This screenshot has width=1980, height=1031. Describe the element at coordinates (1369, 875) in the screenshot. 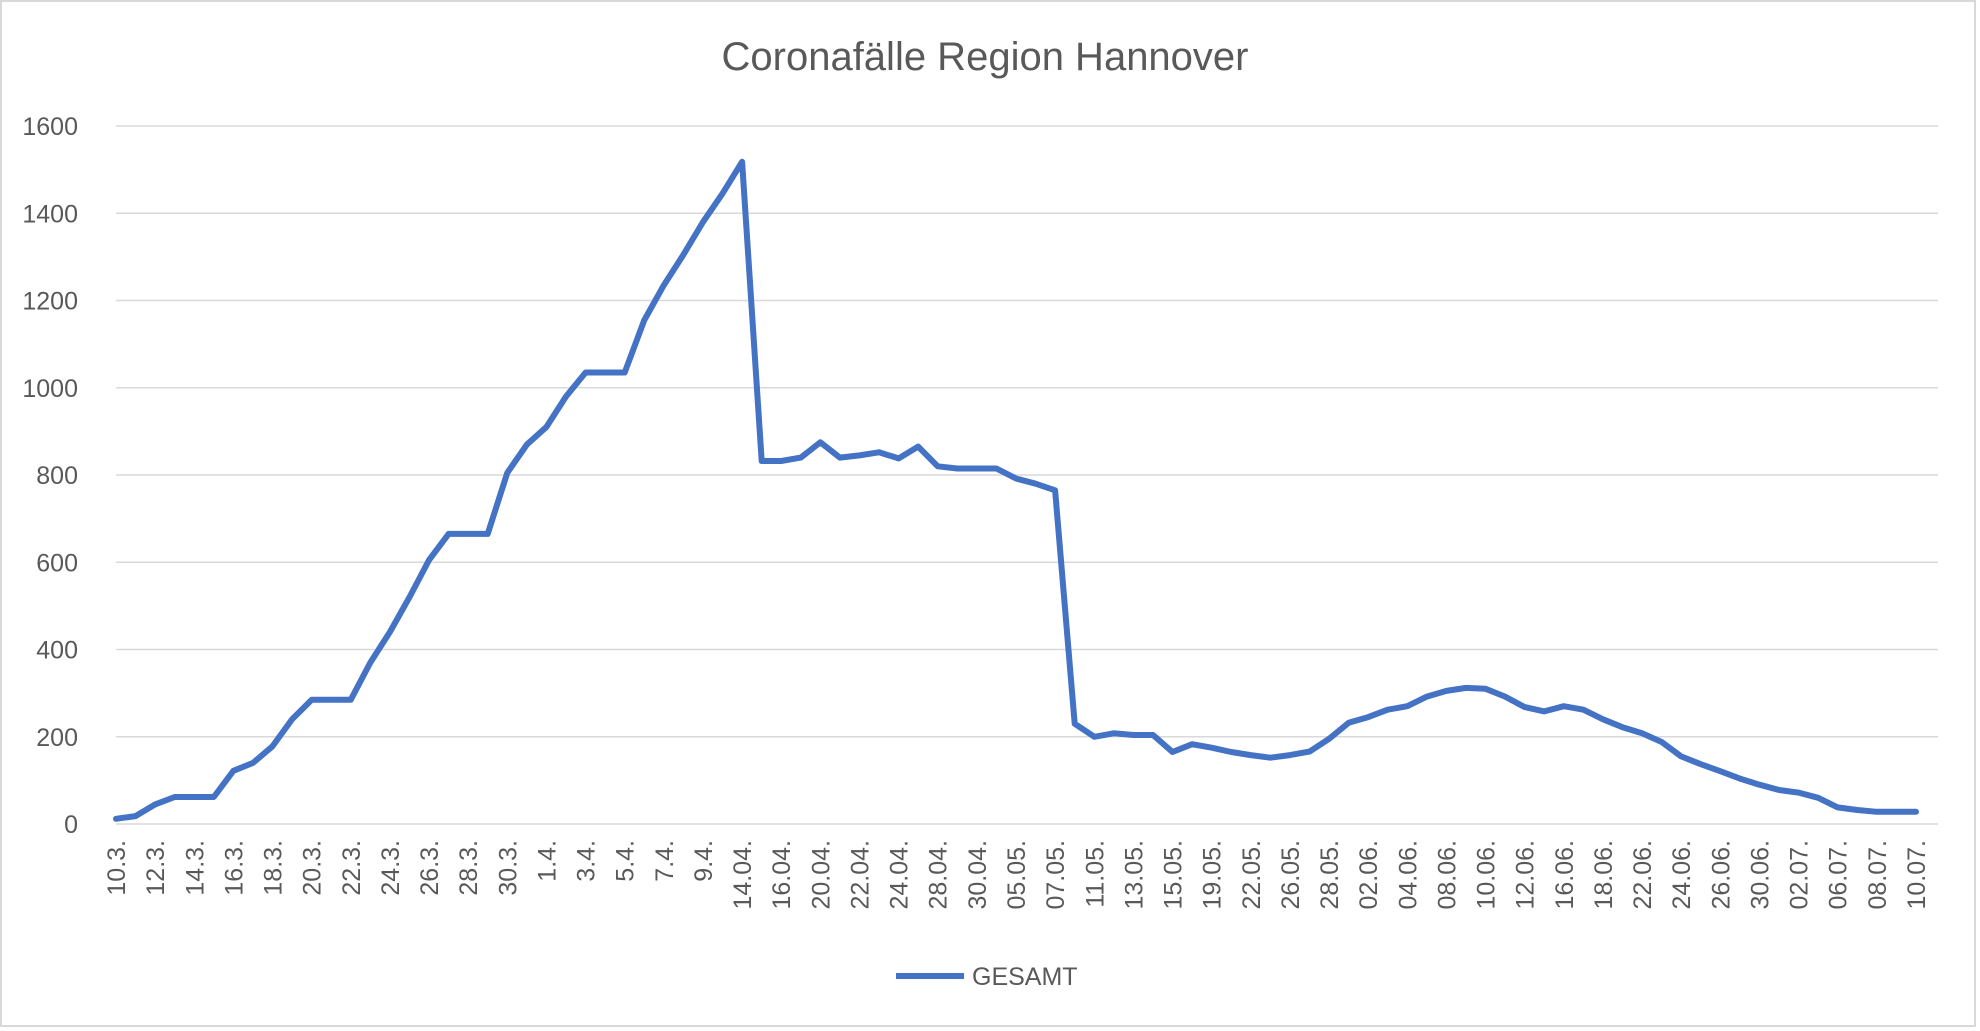

I see `x-tick-label: 02.06.` at that location.